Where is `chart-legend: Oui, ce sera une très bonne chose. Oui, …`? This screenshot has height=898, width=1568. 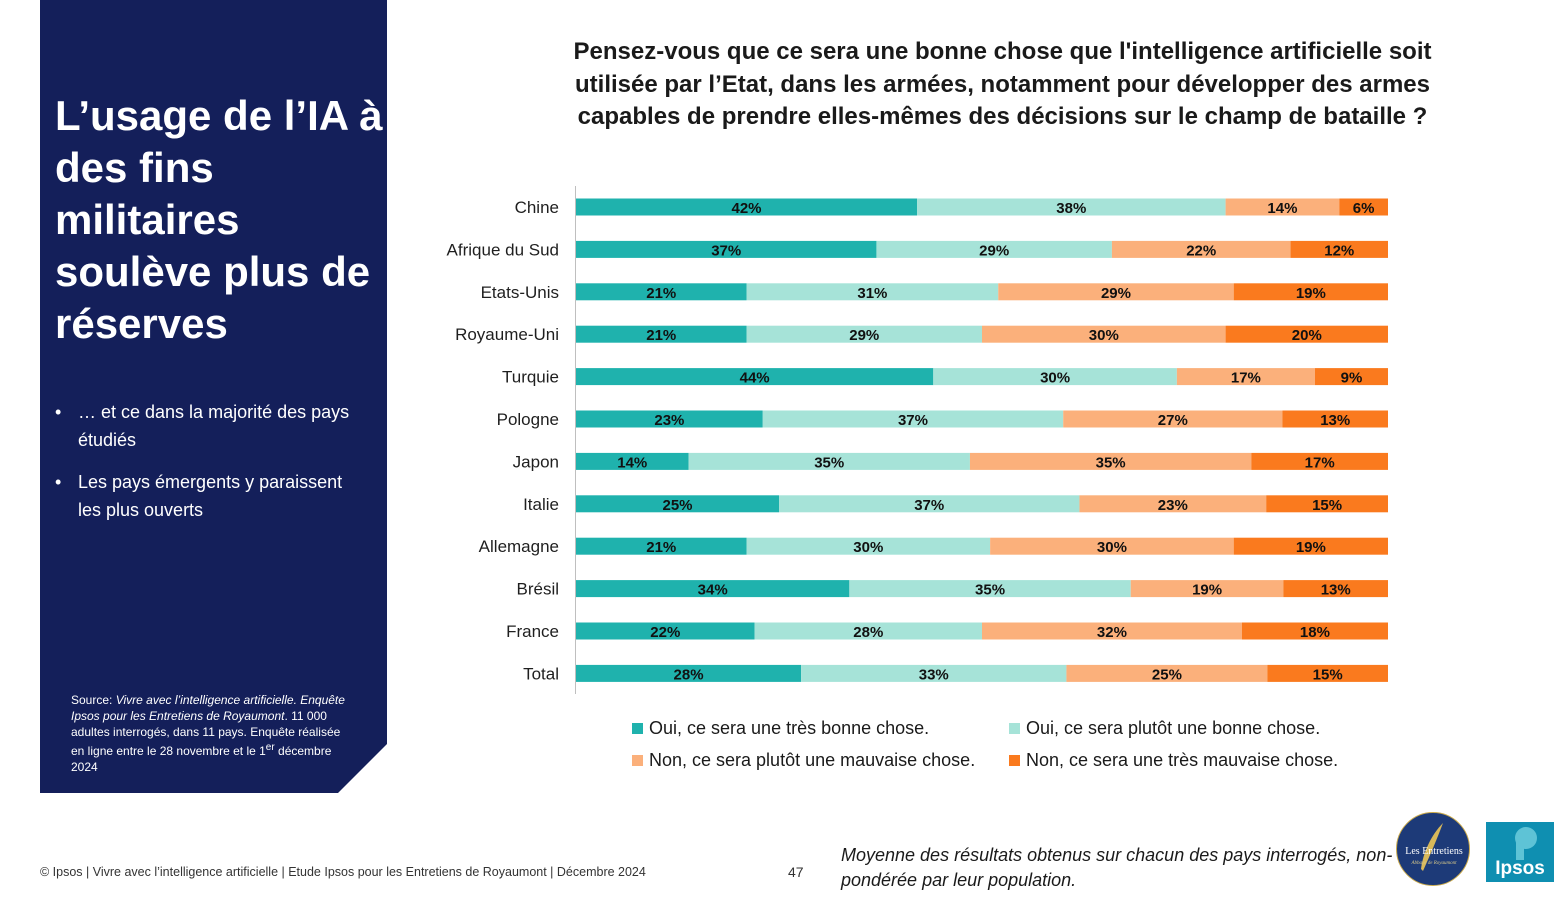
chart-legend: Oui, ce sera une très bonne chose. Oui, … is located at coordinates (1012, 744).